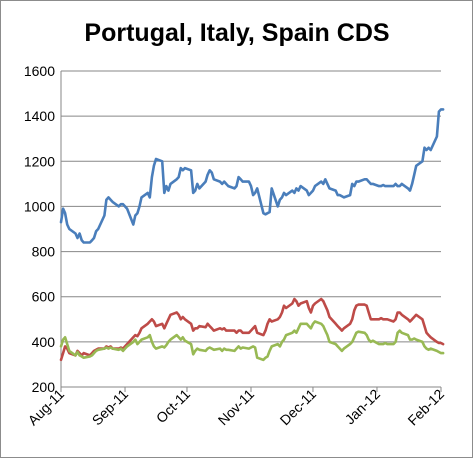 The image size is (473, 458). Describe the element at coordinates (39, 71) in the screenshot. I see `y-tick-label: 1600` at that location.